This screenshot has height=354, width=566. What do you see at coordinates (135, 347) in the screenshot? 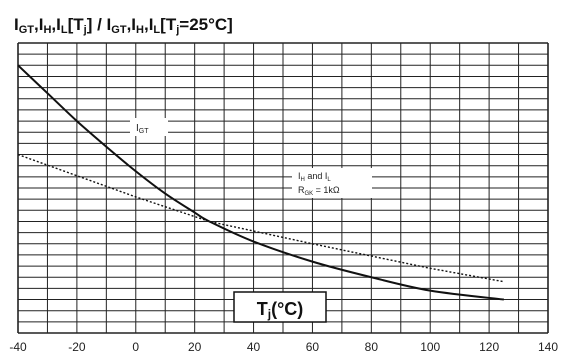
I see `x-tick-label: 0` at bounding box center [135, 347].